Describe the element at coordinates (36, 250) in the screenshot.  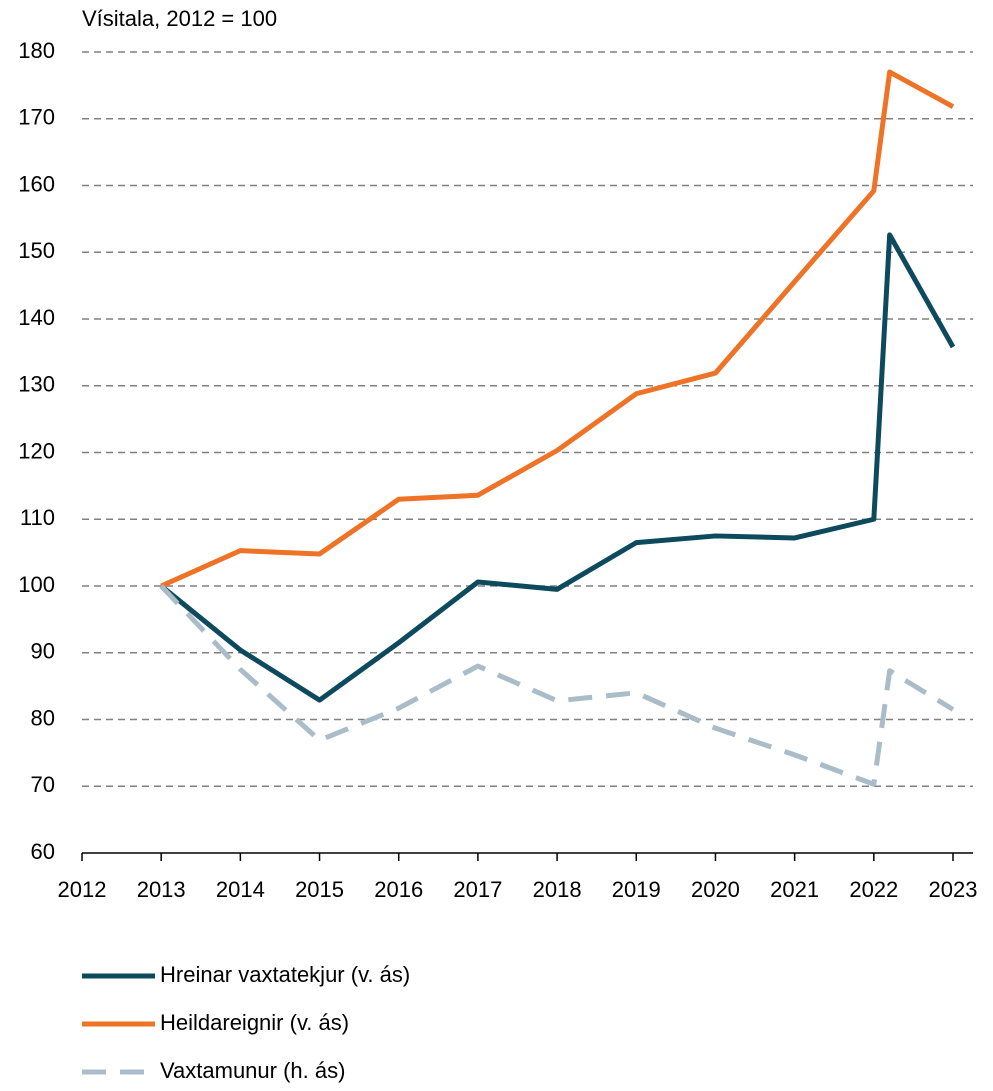
I see `y-tick-label: 150` at that location.